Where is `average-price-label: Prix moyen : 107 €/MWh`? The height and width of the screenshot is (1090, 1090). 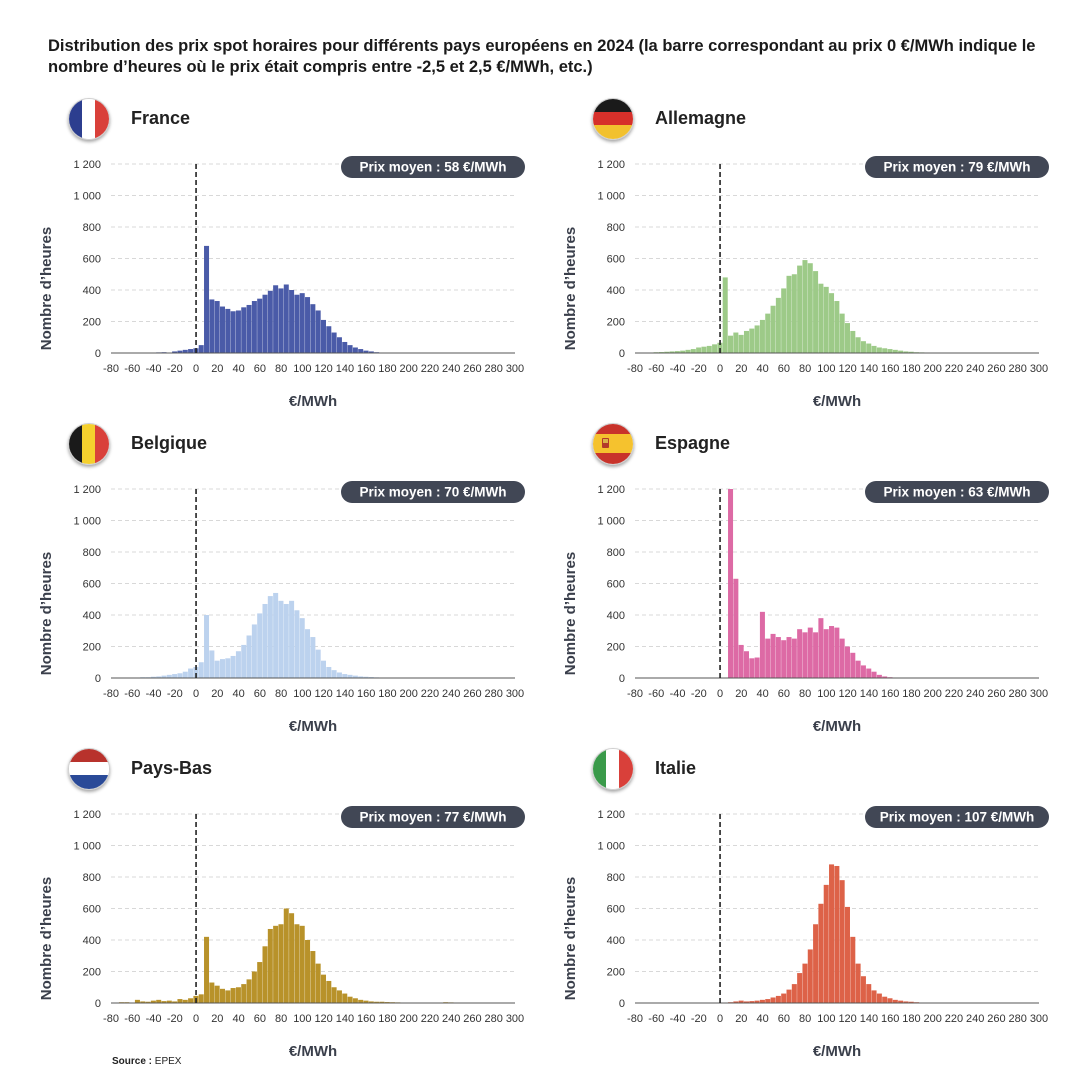
average-price-label: Prix moyen : 107 €/MWh is located at coordinates (957, 817).